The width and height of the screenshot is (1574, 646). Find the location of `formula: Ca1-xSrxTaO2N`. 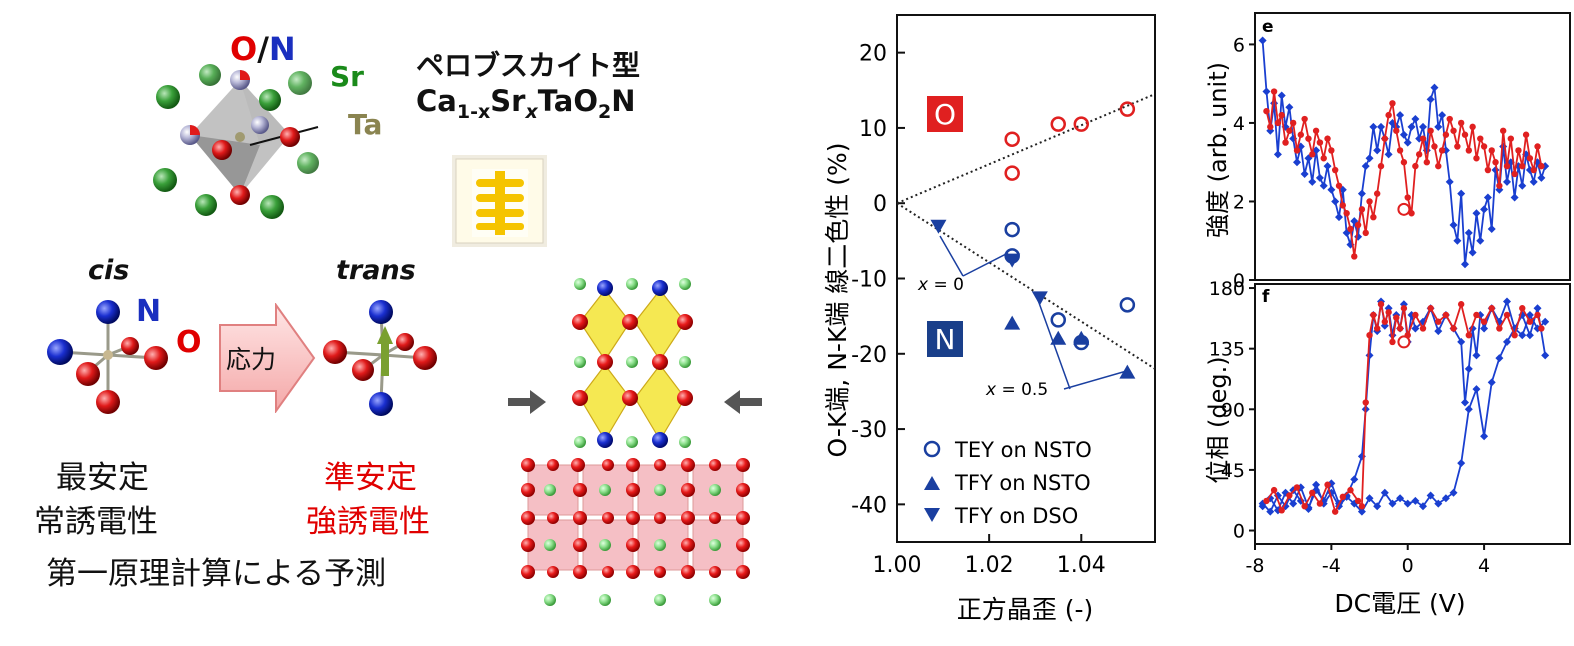

formula: Ca1-xSrxTaO2N is located at coordinates (525, 103).